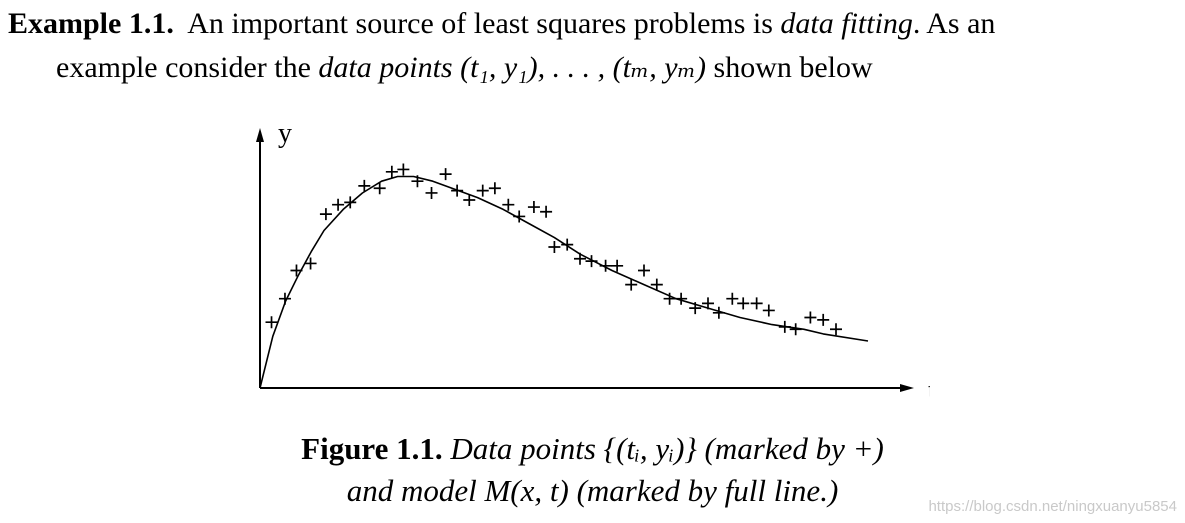  Describe the element at coordinates (793, 67) in the screenshot. I see `example-line2-tail: shown below` at that location.